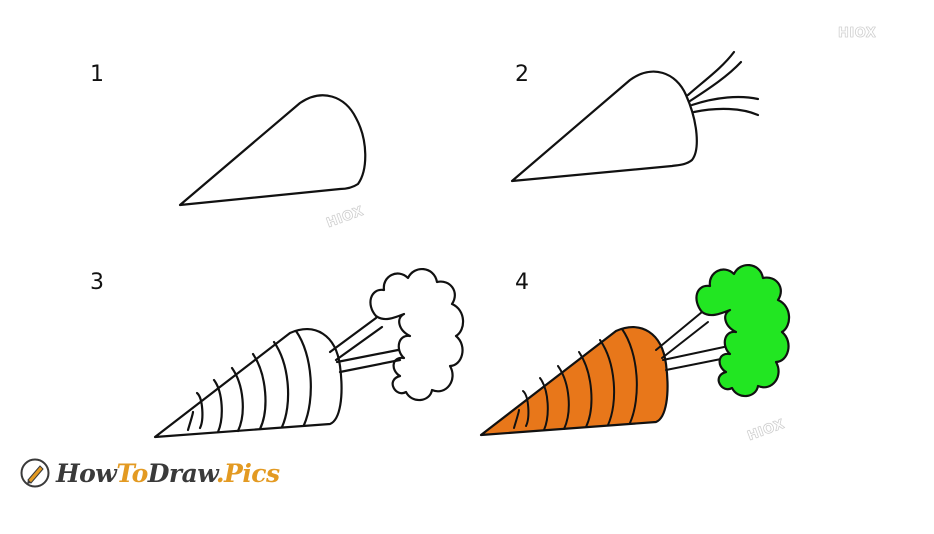  What do you see at coordinates (35, 473) in the screenshot?
I see `pencil-icon` at bounding box center [35, 473].